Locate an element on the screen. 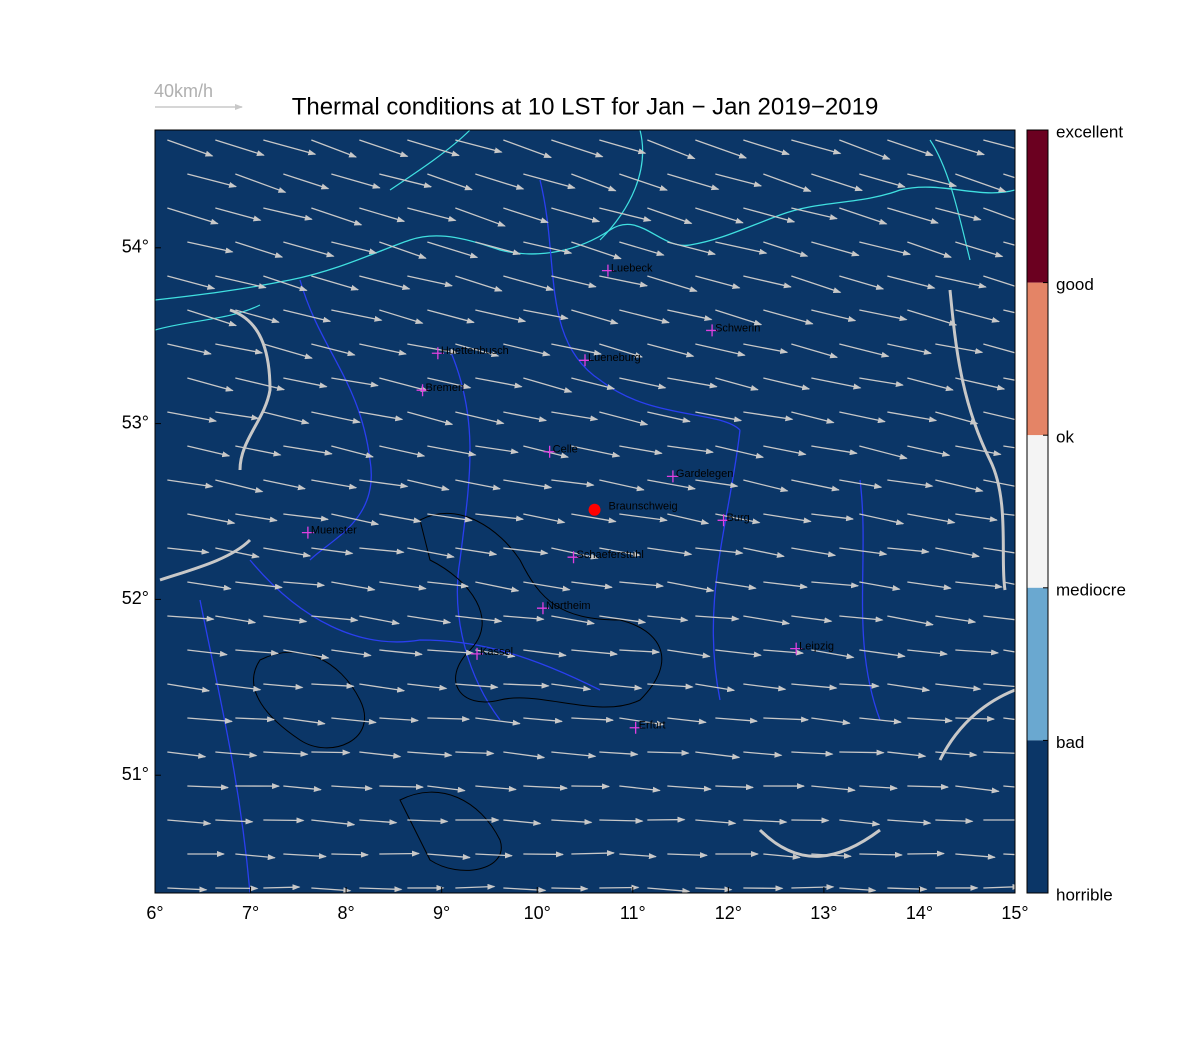  city-label: Schaeferstuhl is located at coordinates (610, 555).